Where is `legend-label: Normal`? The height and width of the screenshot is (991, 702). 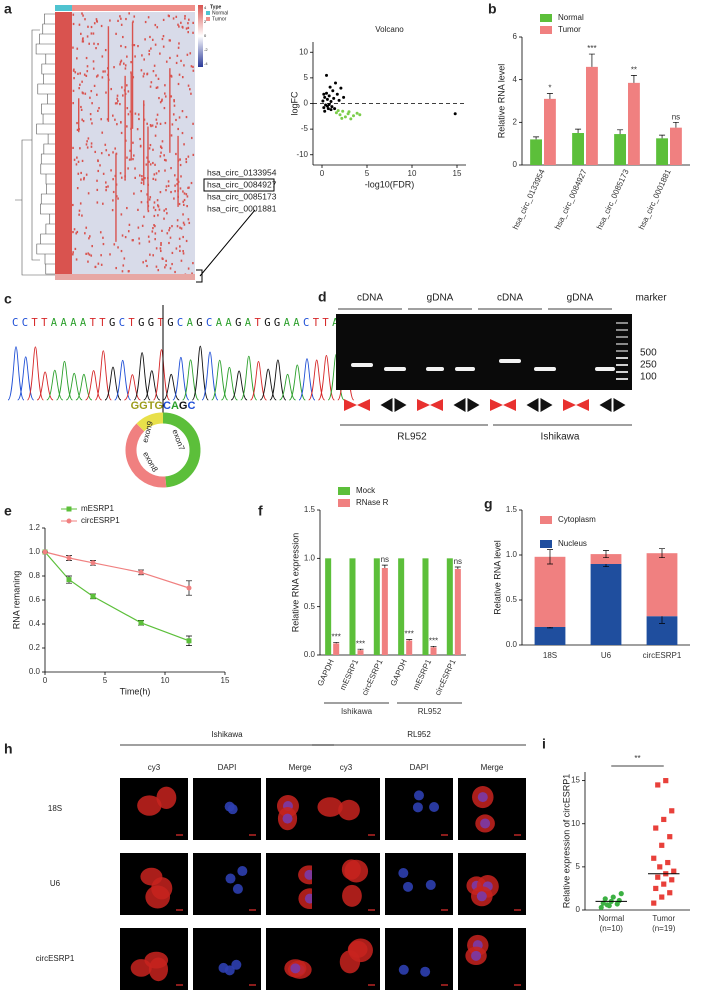 legend-label: Normal is located at coordinates (571, 17).